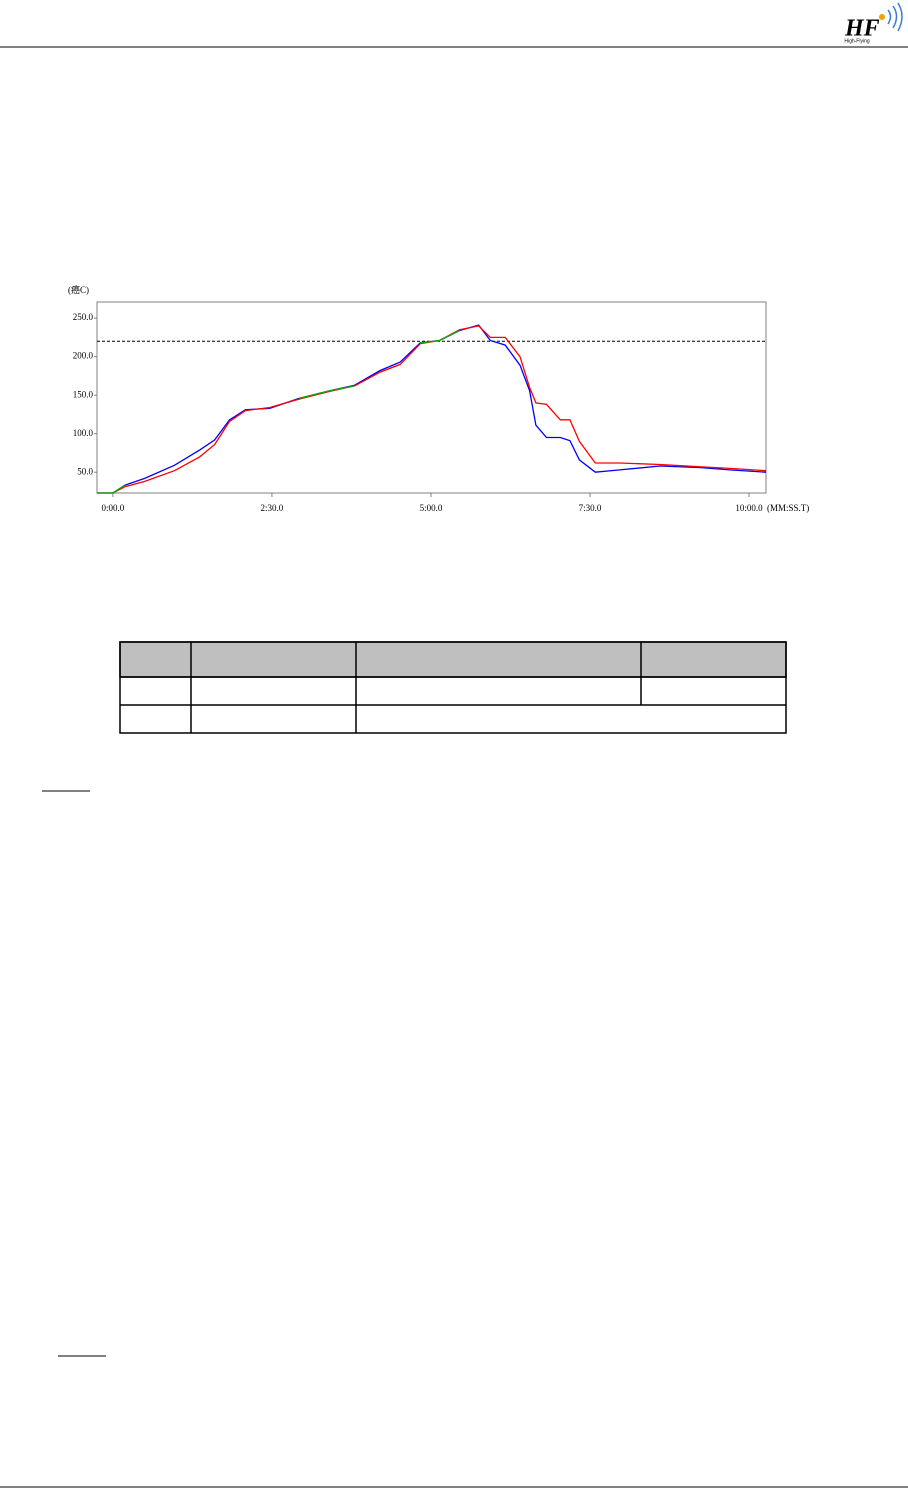  Describe the element at coordinates (83, 356) in the screenshot. I see `y-tick-label: 200.0` at that location.